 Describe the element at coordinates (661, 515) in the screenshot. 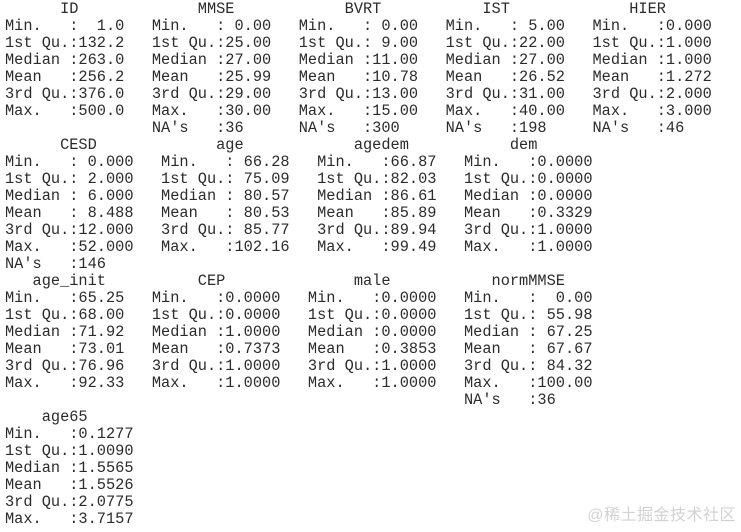

I see `watermark: @稀土掘金技术社区` at that location.